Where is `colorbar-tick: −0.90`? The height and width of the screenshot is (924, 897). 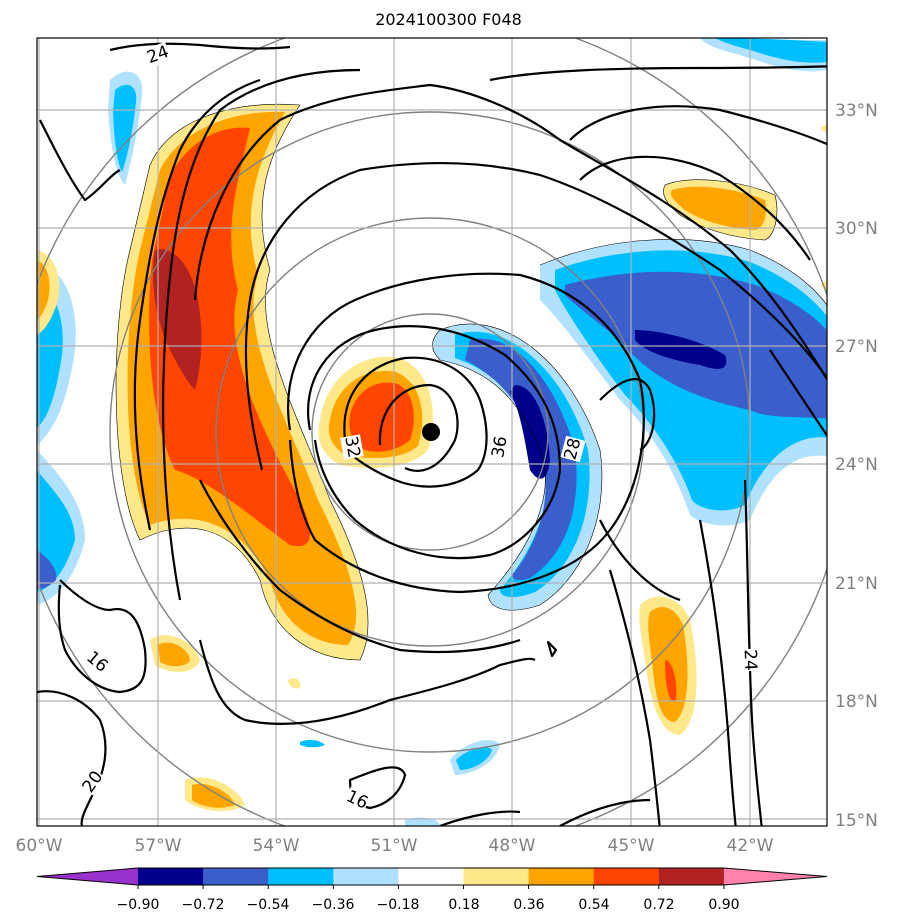 colorbar-tick: −0.90 is located at coordinates (138, 905).